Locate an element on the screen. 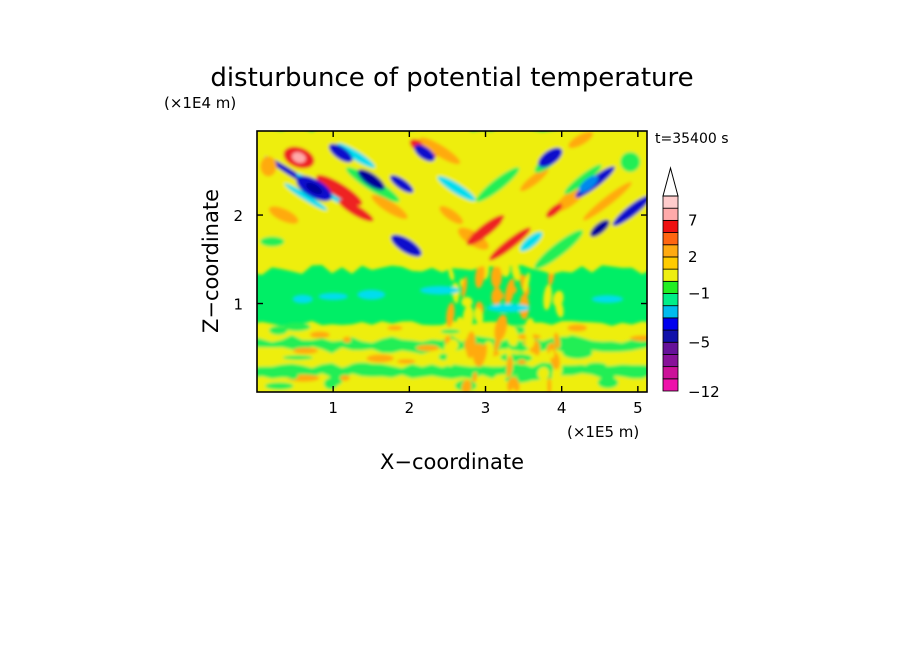  y-tick-label: 1 is located at coordinates (238, 305).